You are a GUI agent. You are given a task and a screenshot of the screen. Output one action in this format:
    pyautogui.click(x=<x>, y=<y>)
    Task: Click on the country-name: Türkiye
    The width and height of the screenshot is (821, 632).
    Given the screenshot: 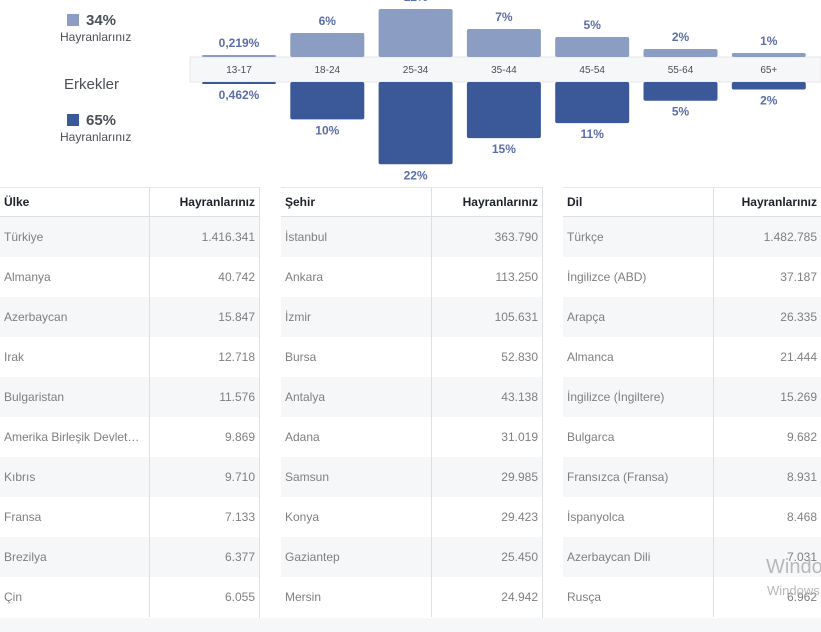 What is the action you would take?
    pyautogui.click(x=74, y=236)
    